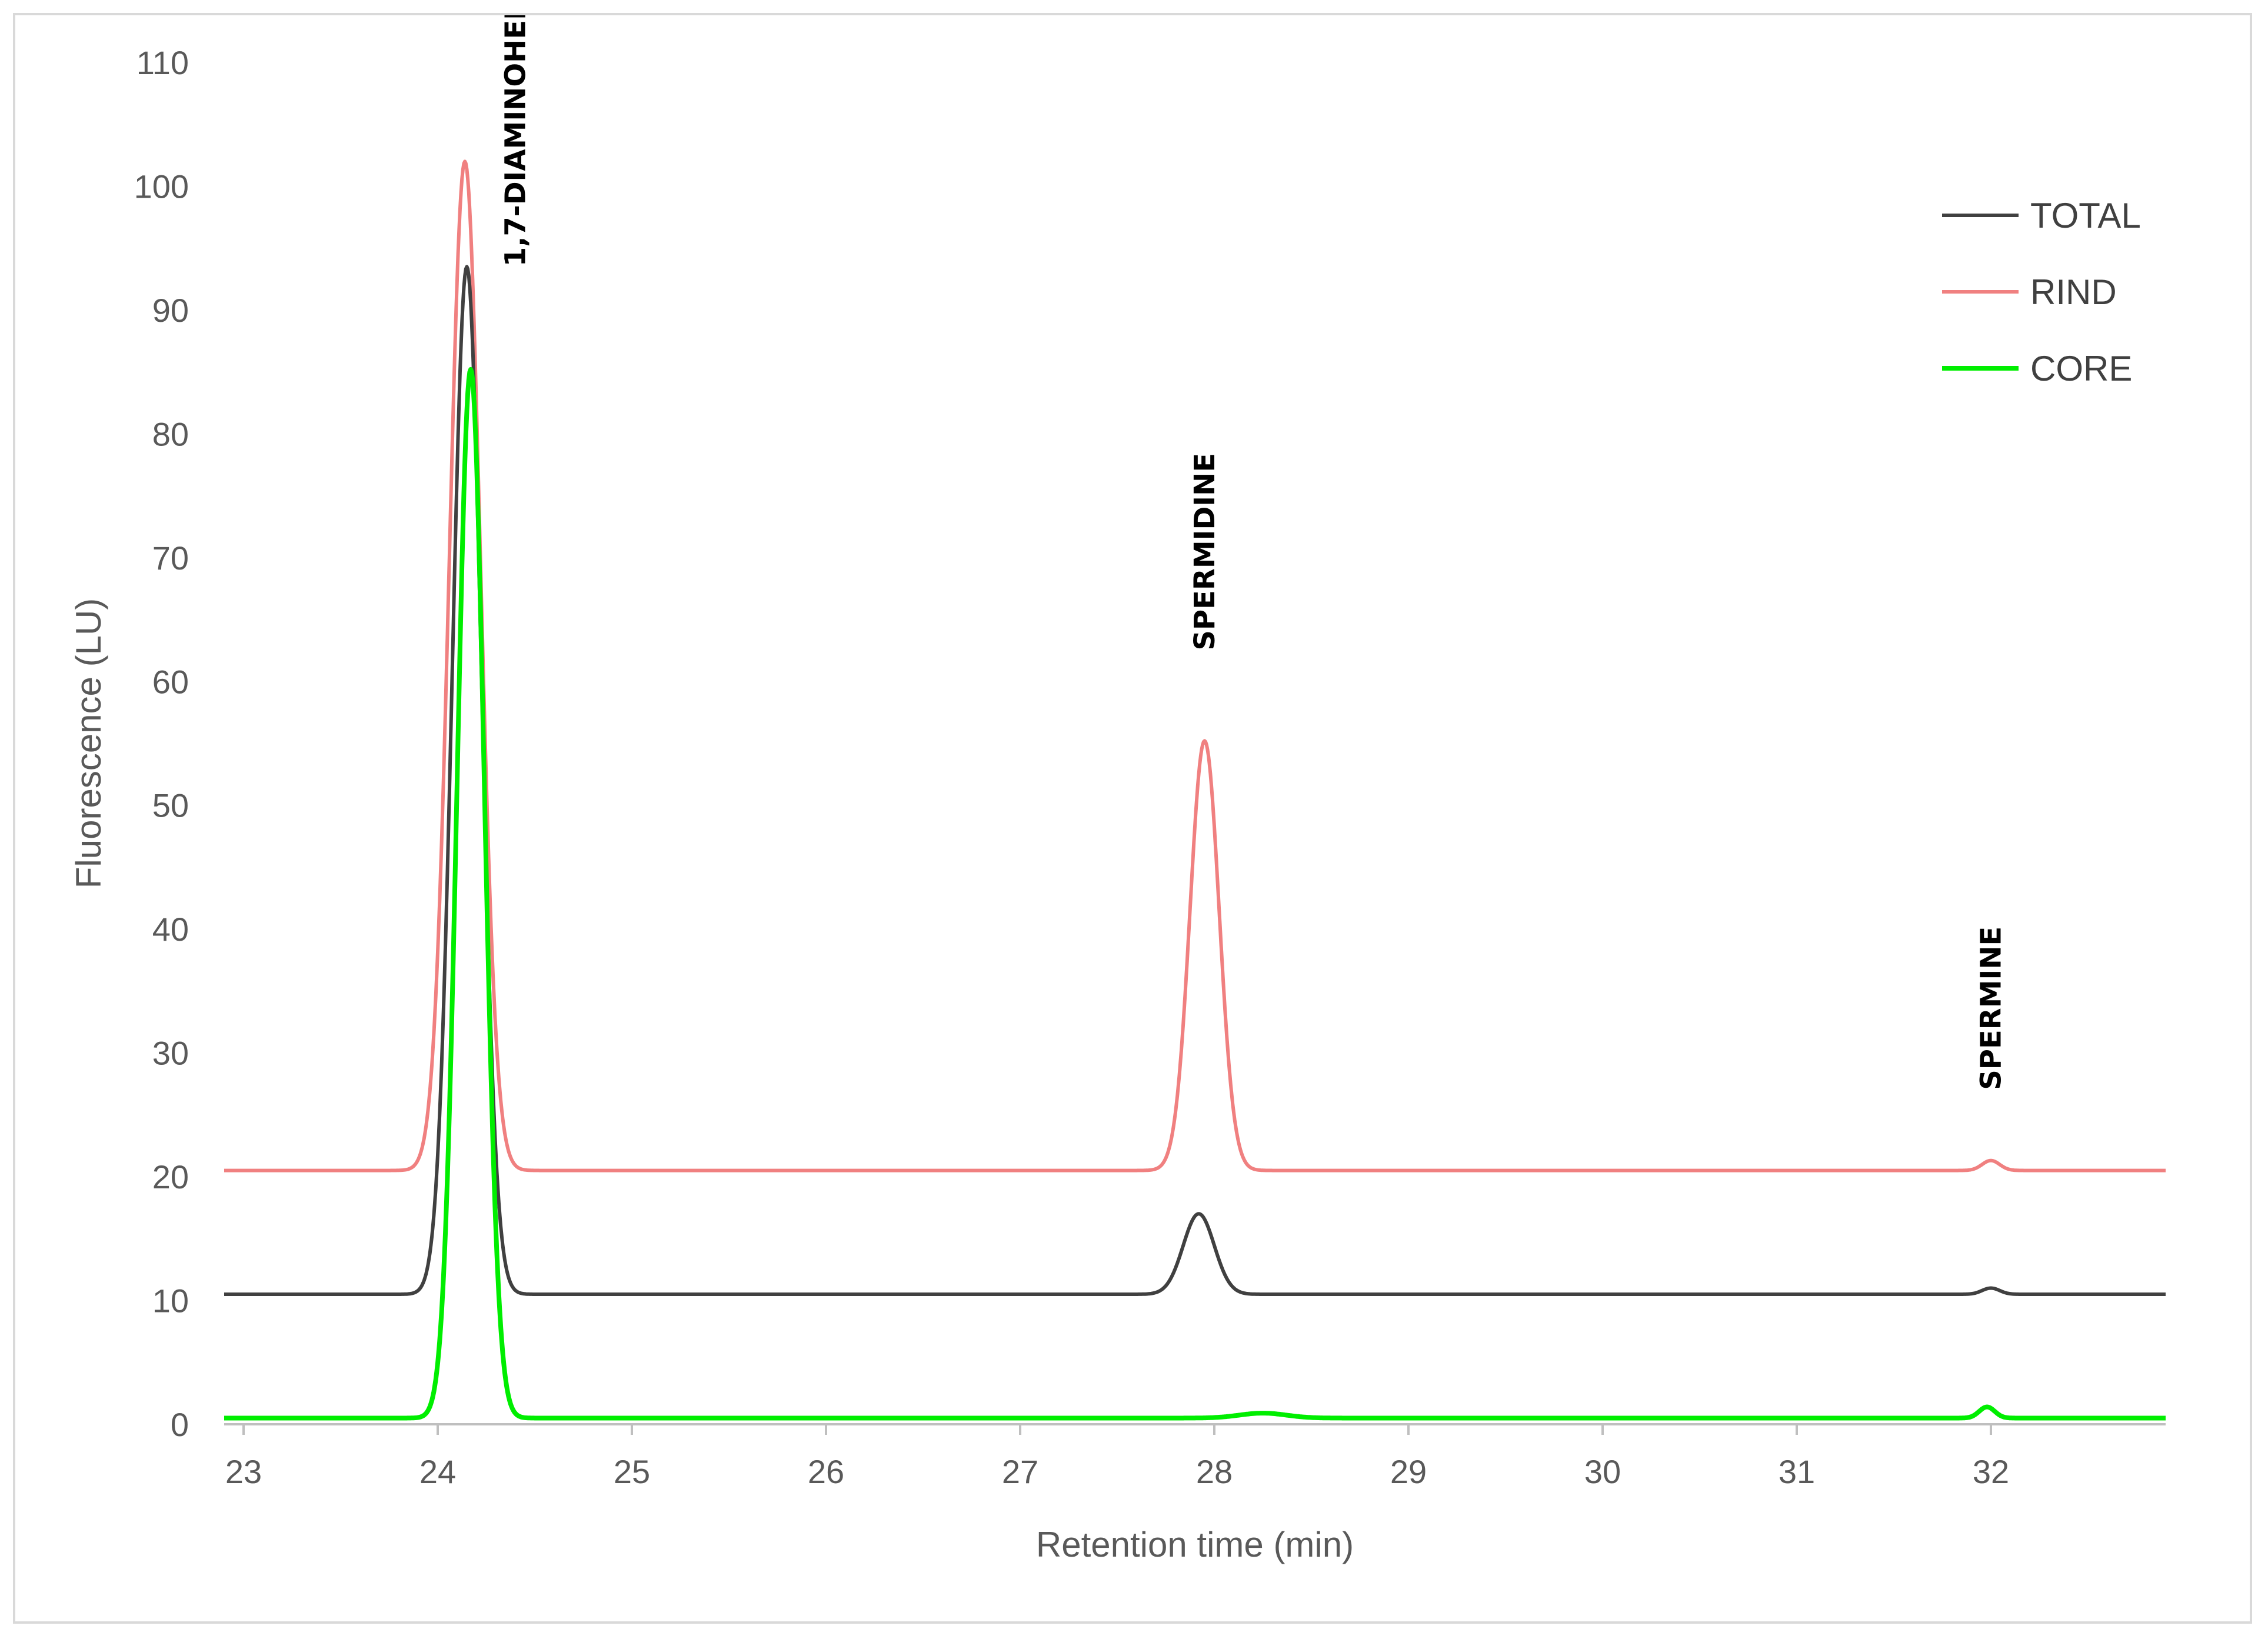  What do you see at coordinates (170, 1053) in the screenshot?
I see `y-tick-label: 30` at bounding box center [170, 1053].